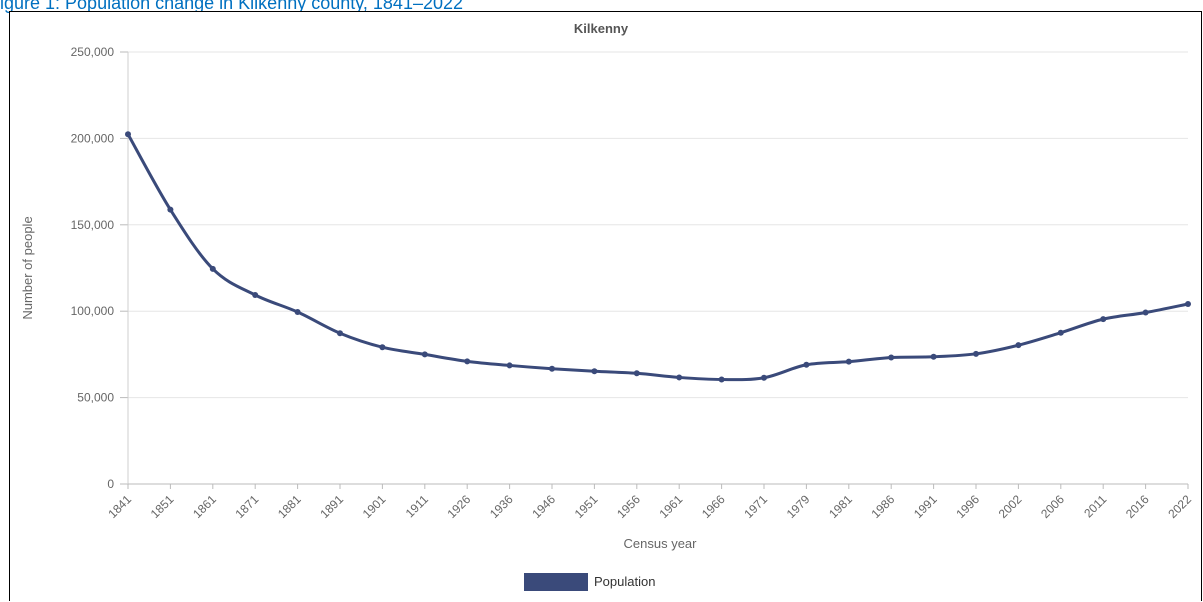 This screenshot has width=1203, height=602. Describe the element at coordinates (840, 506) in the screenshot. I see `x-tick-label: 1981` at that location.